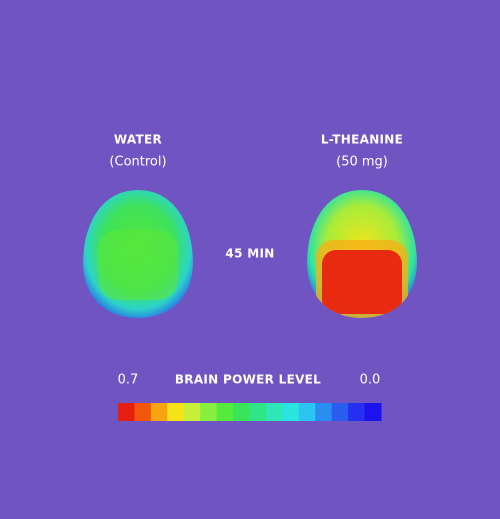  What do you see at coordinates (370, 380) in the screenshot?
I see `legend-max: 0.0` at bounding box center [370, 380].